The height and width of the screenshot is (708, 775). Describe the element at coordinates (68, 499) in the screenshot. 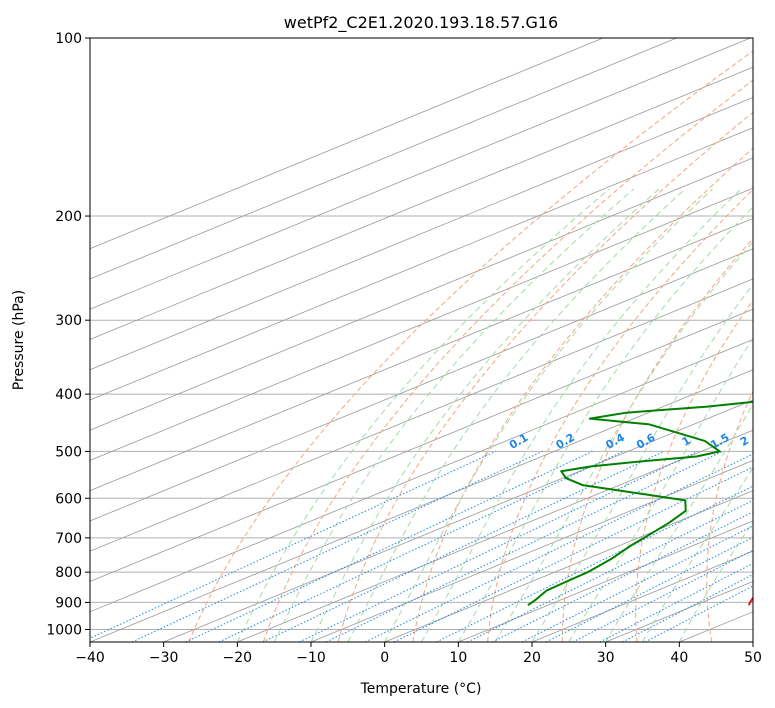

I see `y-tick-label: 600` at that location.